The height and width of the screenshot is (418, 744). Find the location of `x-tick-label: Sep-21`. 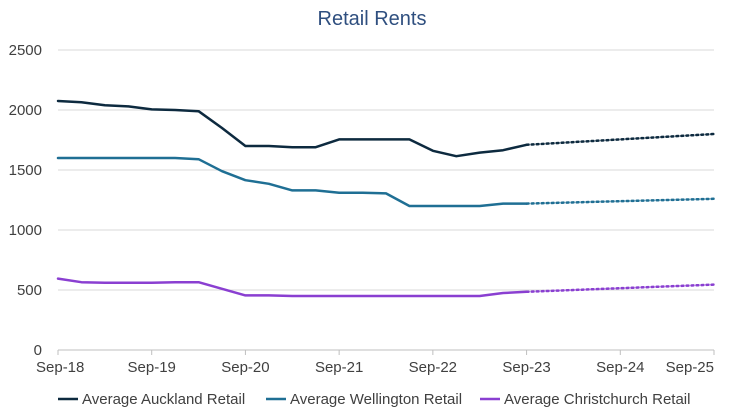

x-tick-label: Sep-21 is located at coordinates (339, 367).